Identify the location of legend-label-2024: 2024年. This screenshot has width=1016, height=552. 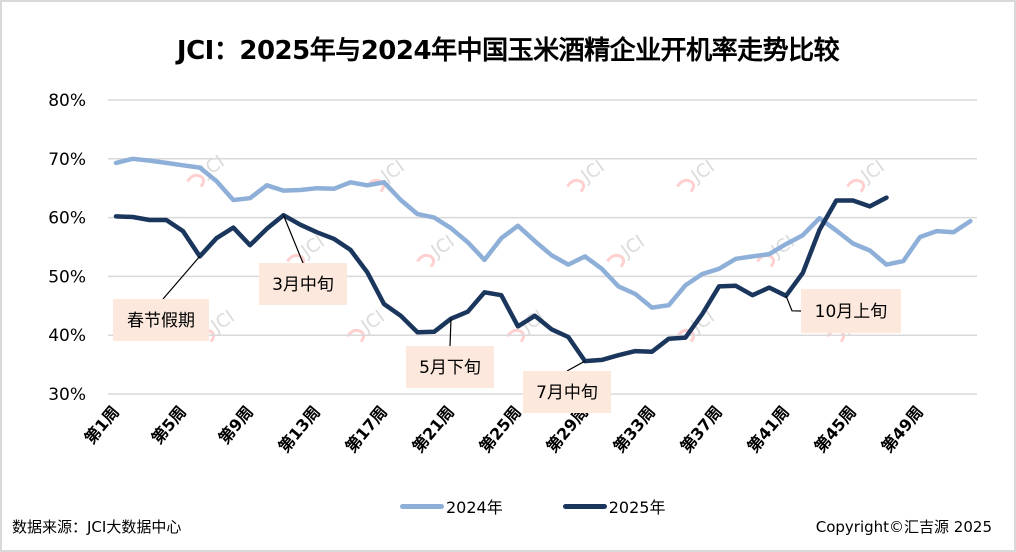
(474, 507).